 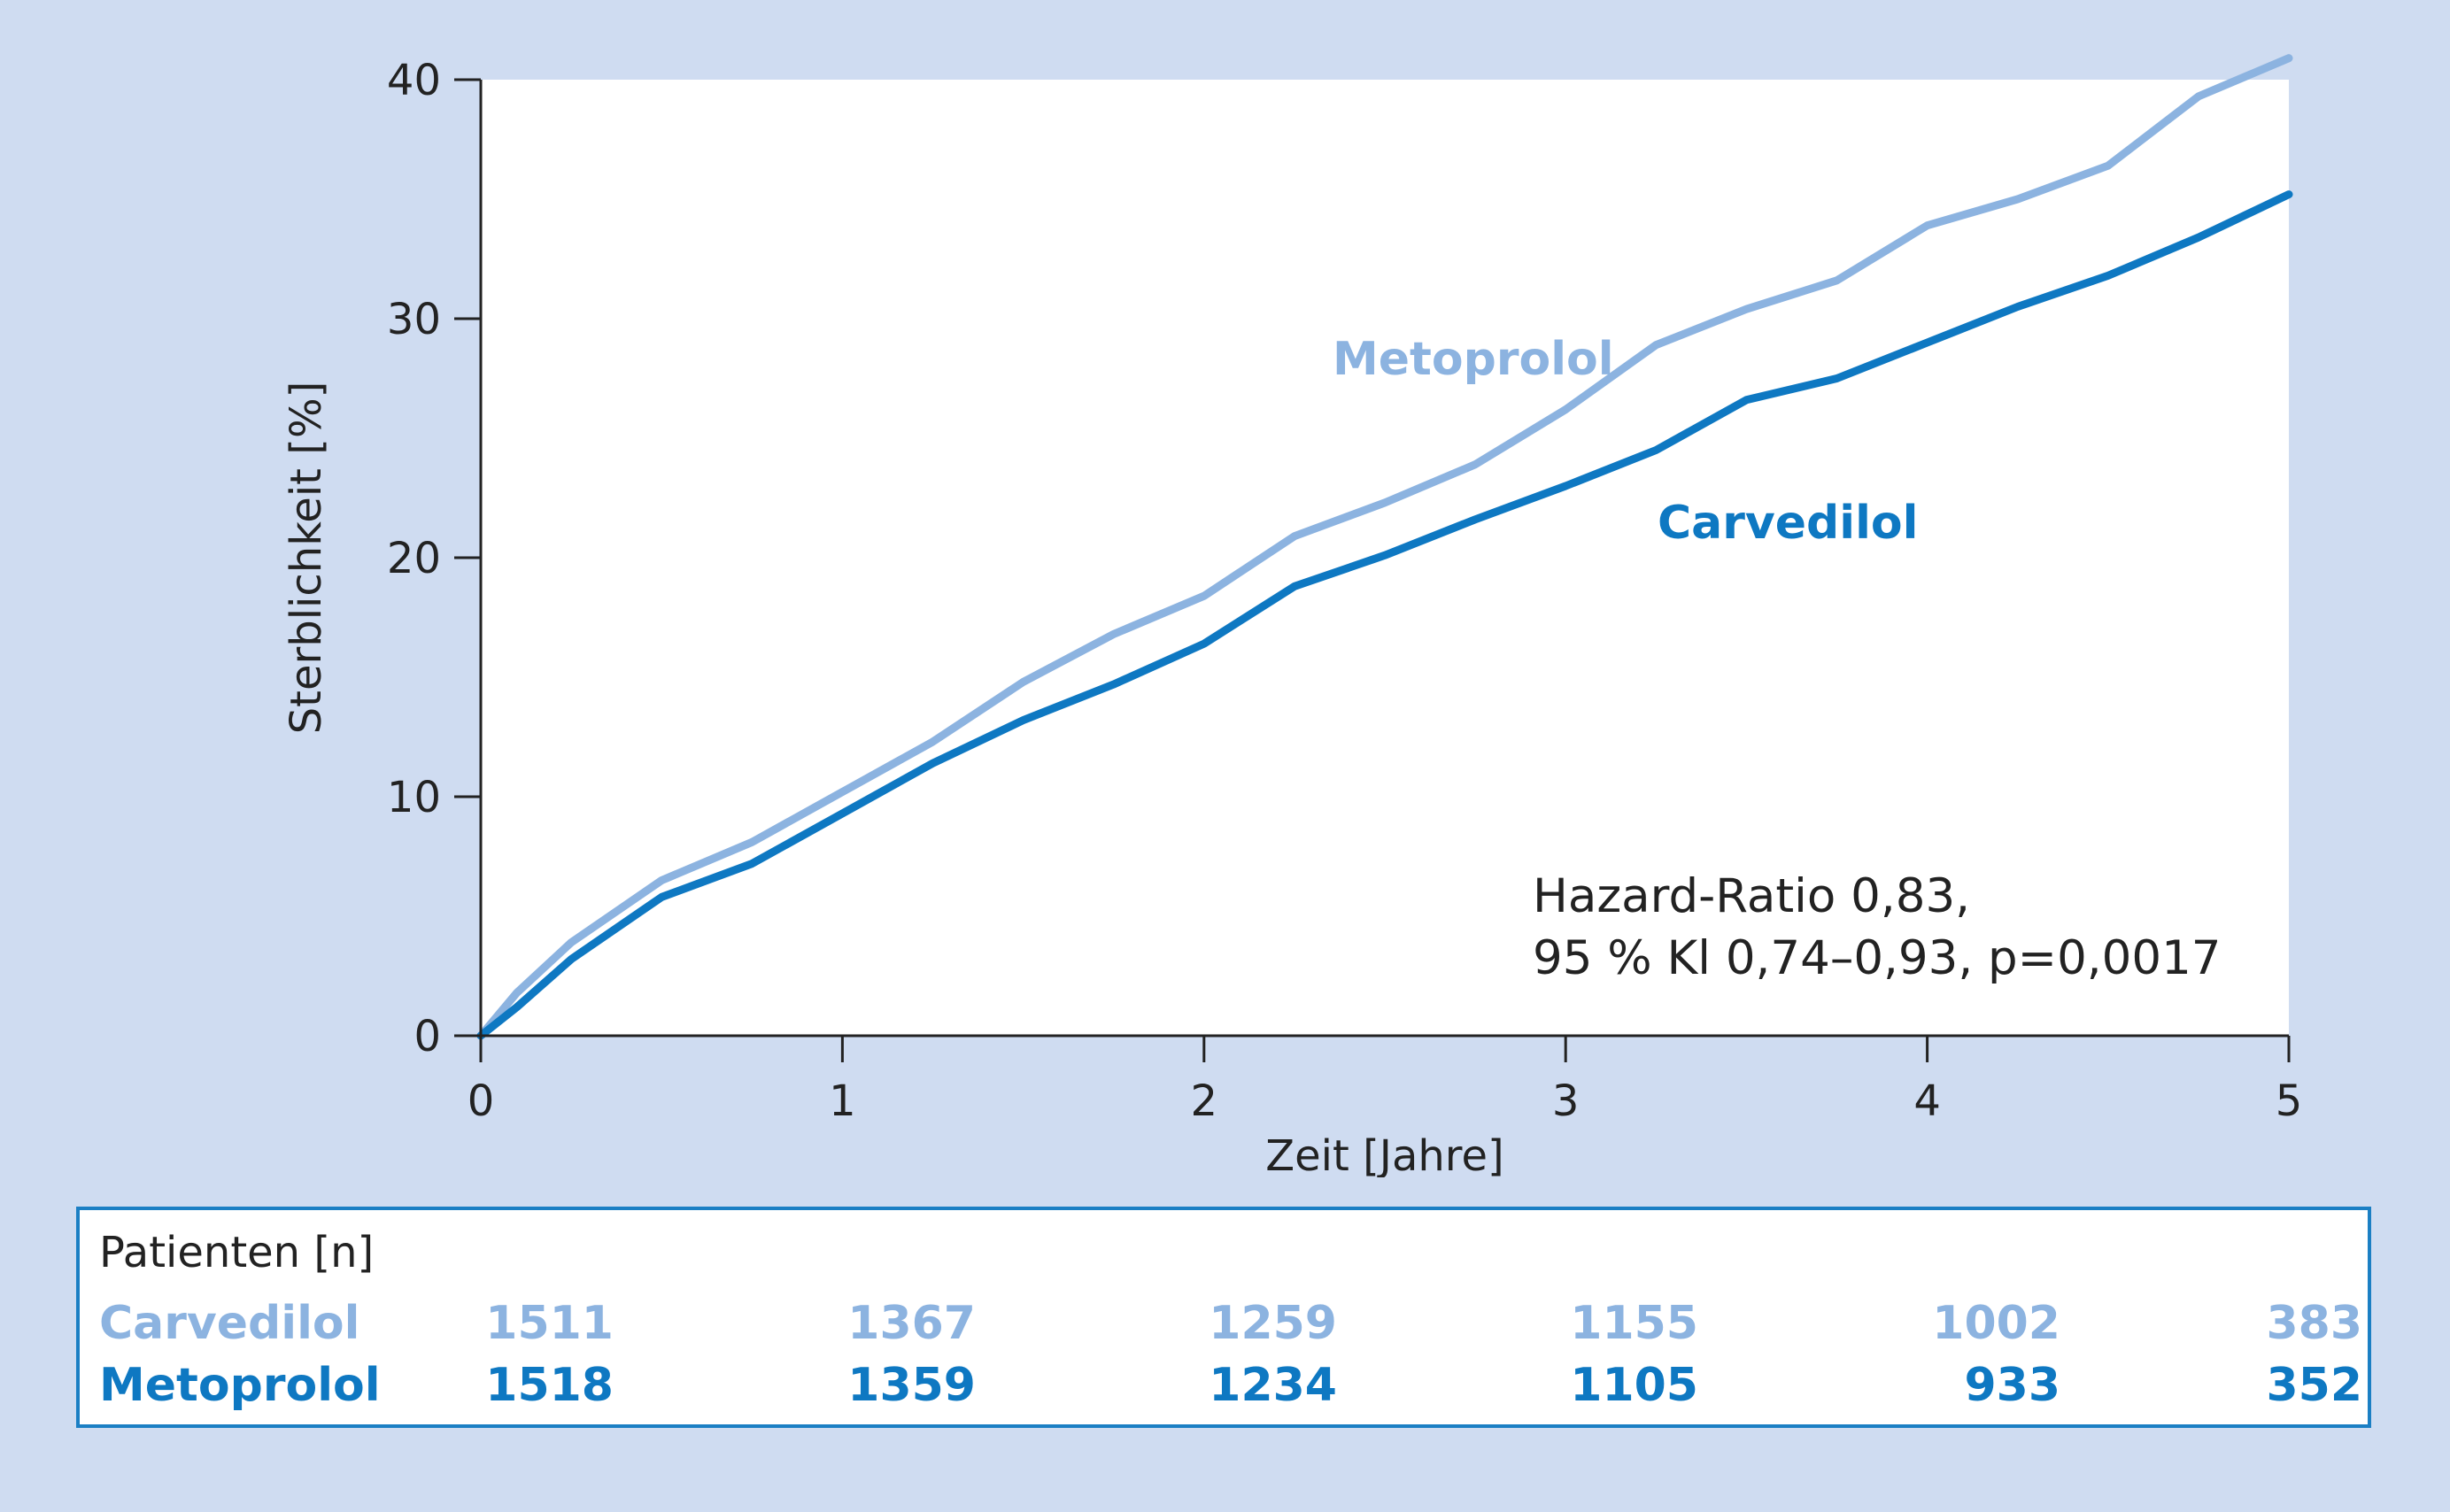 What do you see at coordinates (549, 1323) in the screenshot?
I see `risk-cell: 1511` at bounding box center [549, 1323].